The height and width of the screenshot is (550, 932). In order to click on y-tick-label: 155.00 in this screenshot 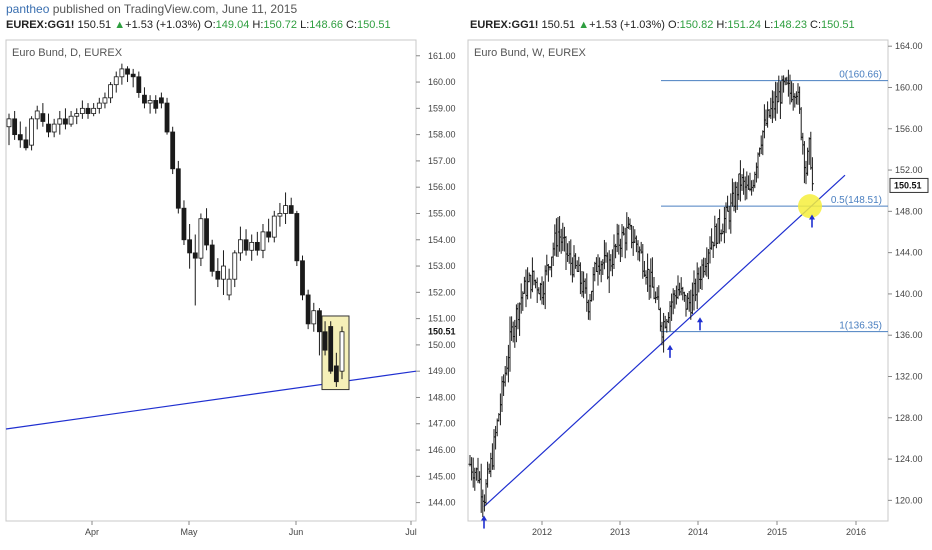, I will do `click(442, 213)`.